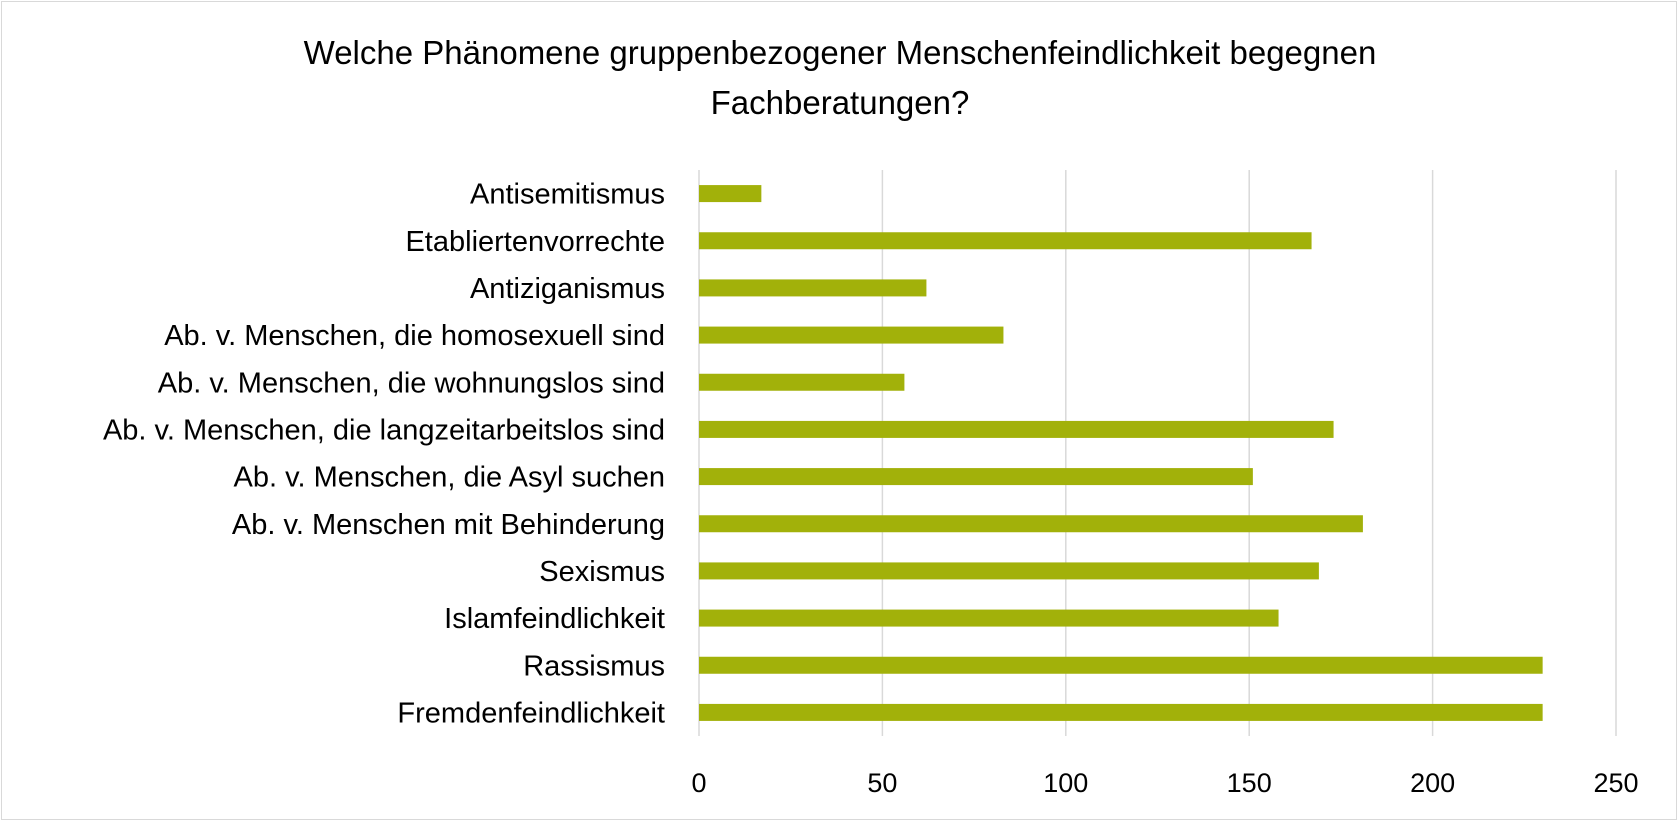 The width and height of the screenshot is (1680, 823). I want to click on category-label: Rassismus, so click(594, 666).